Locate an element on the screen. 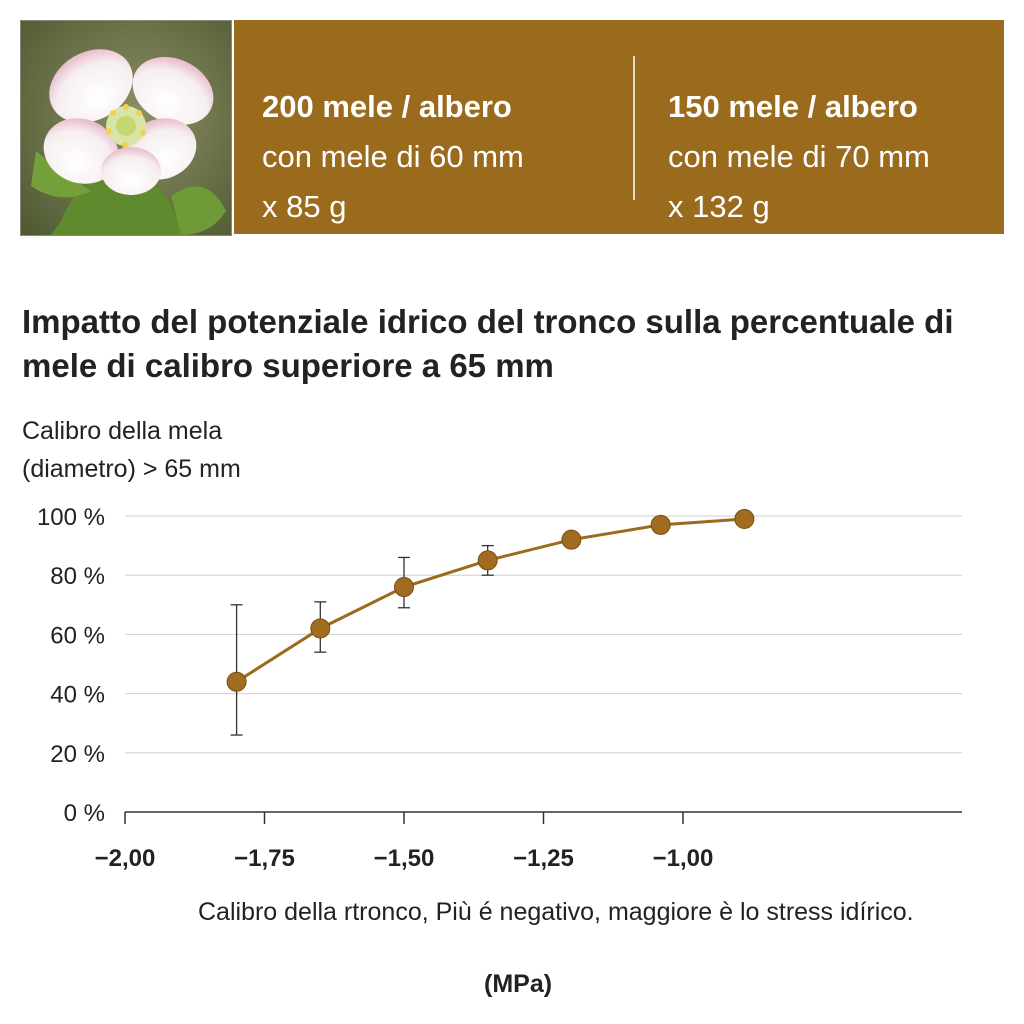  y-axis-label: Calibro della mela (diametro) > 65 mm is located at coordinates (131, 450).